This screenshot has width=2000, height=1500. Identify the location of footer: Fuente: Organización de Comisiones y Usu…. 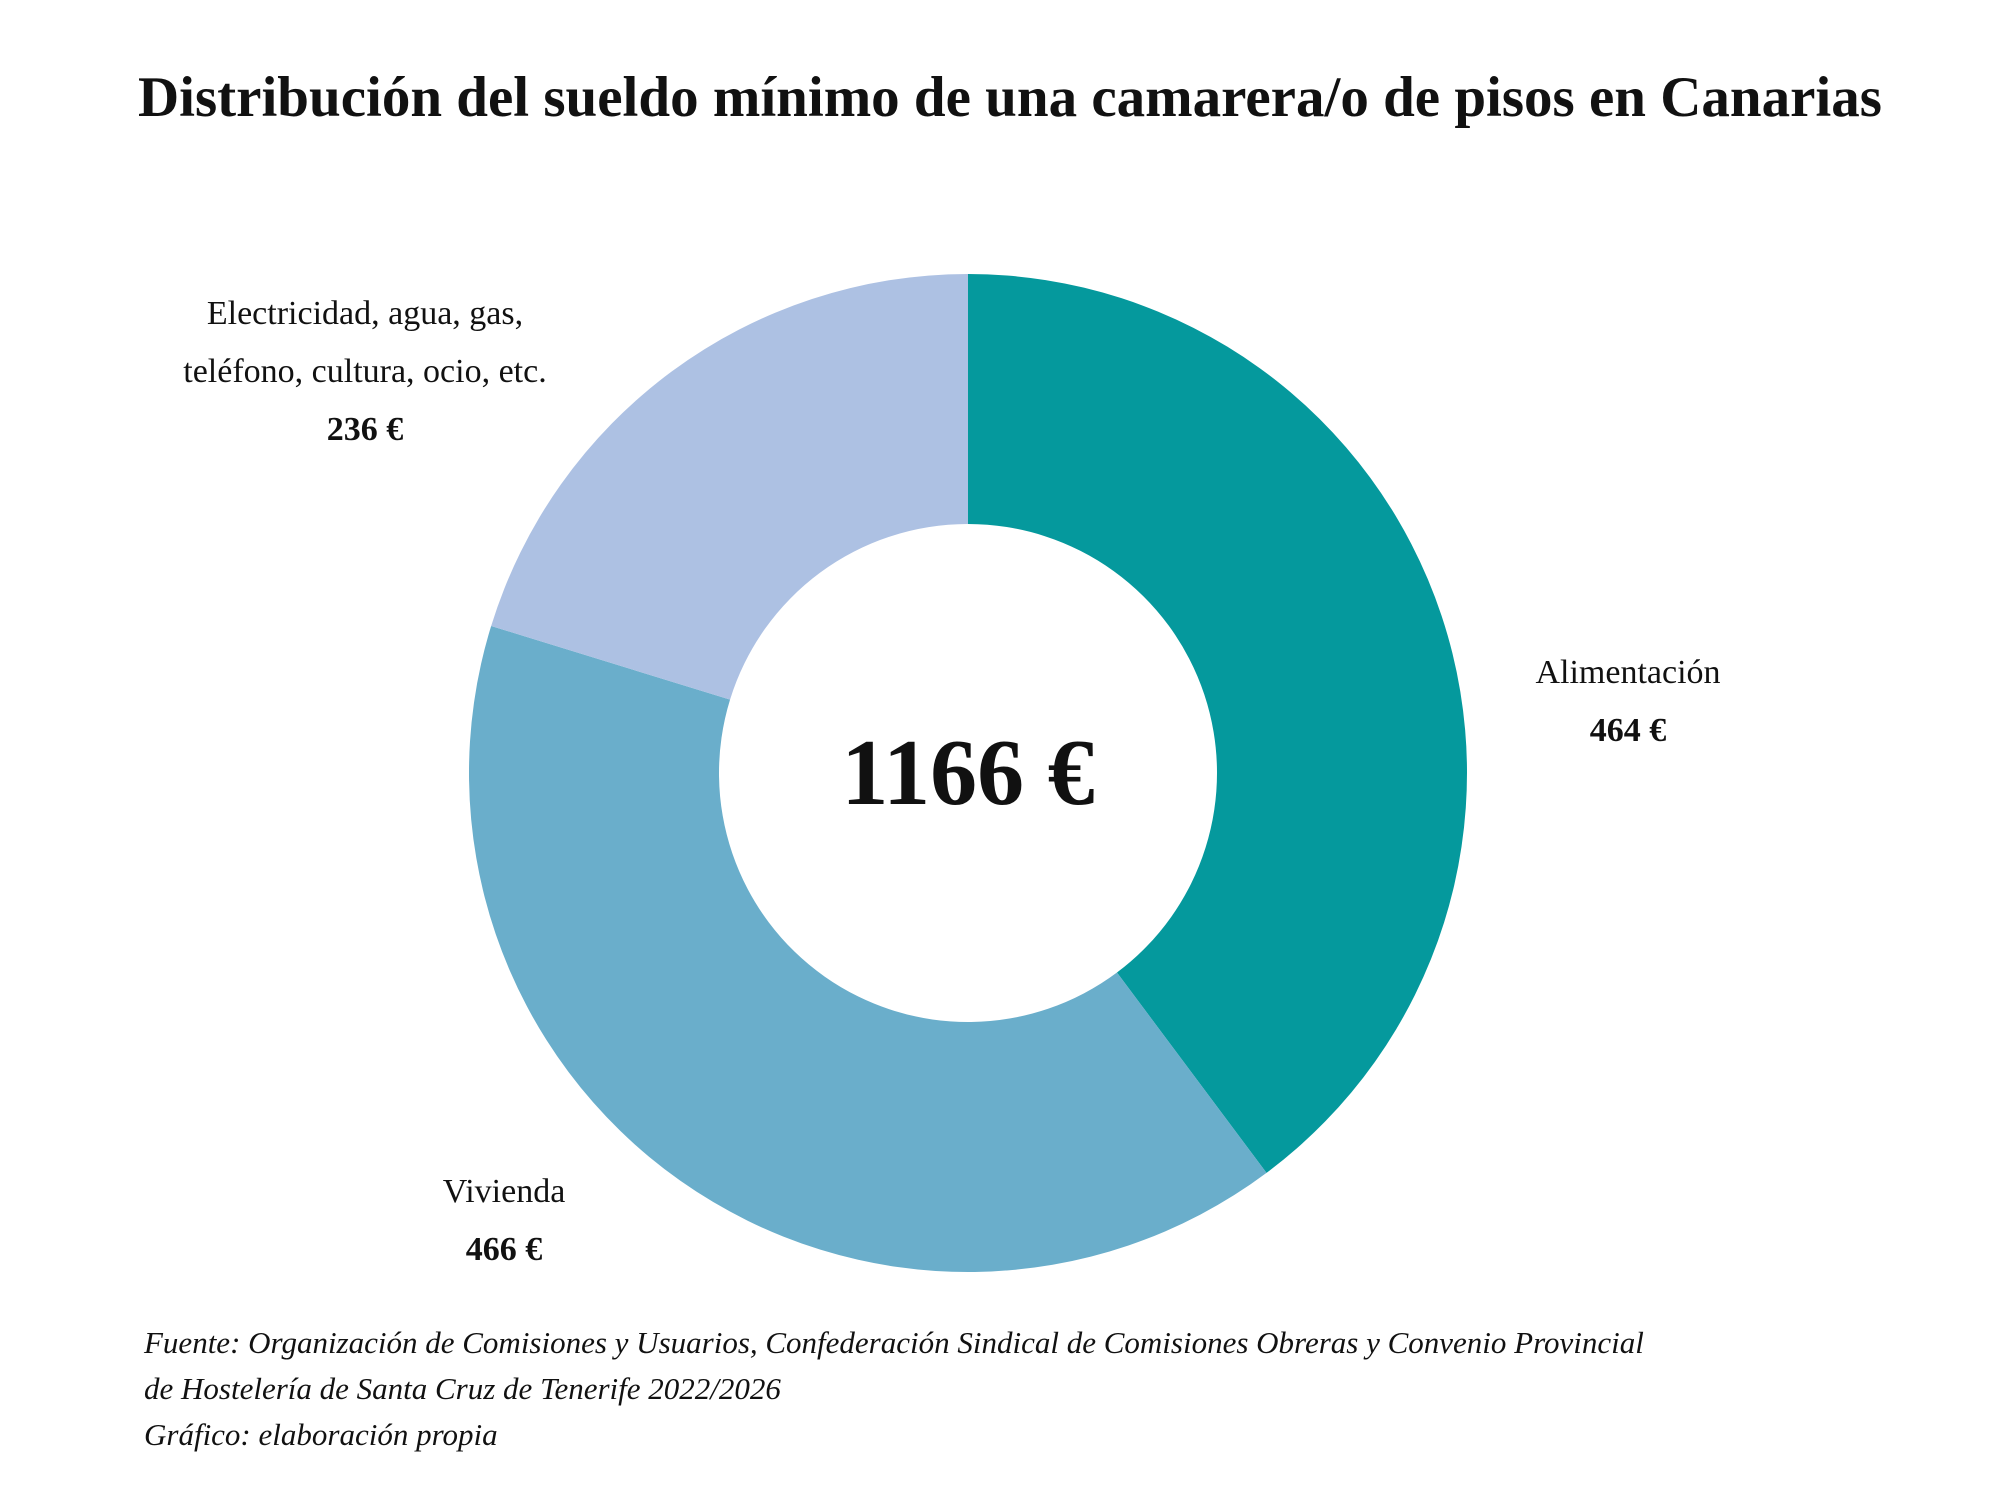
(894, 1389).